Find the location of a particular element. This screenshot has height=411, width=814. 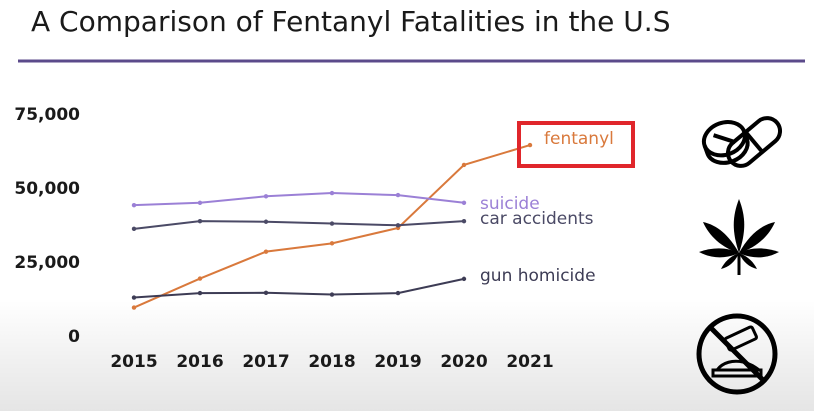

y-tick-label: 25,000 is located at coordinates (47, 263).